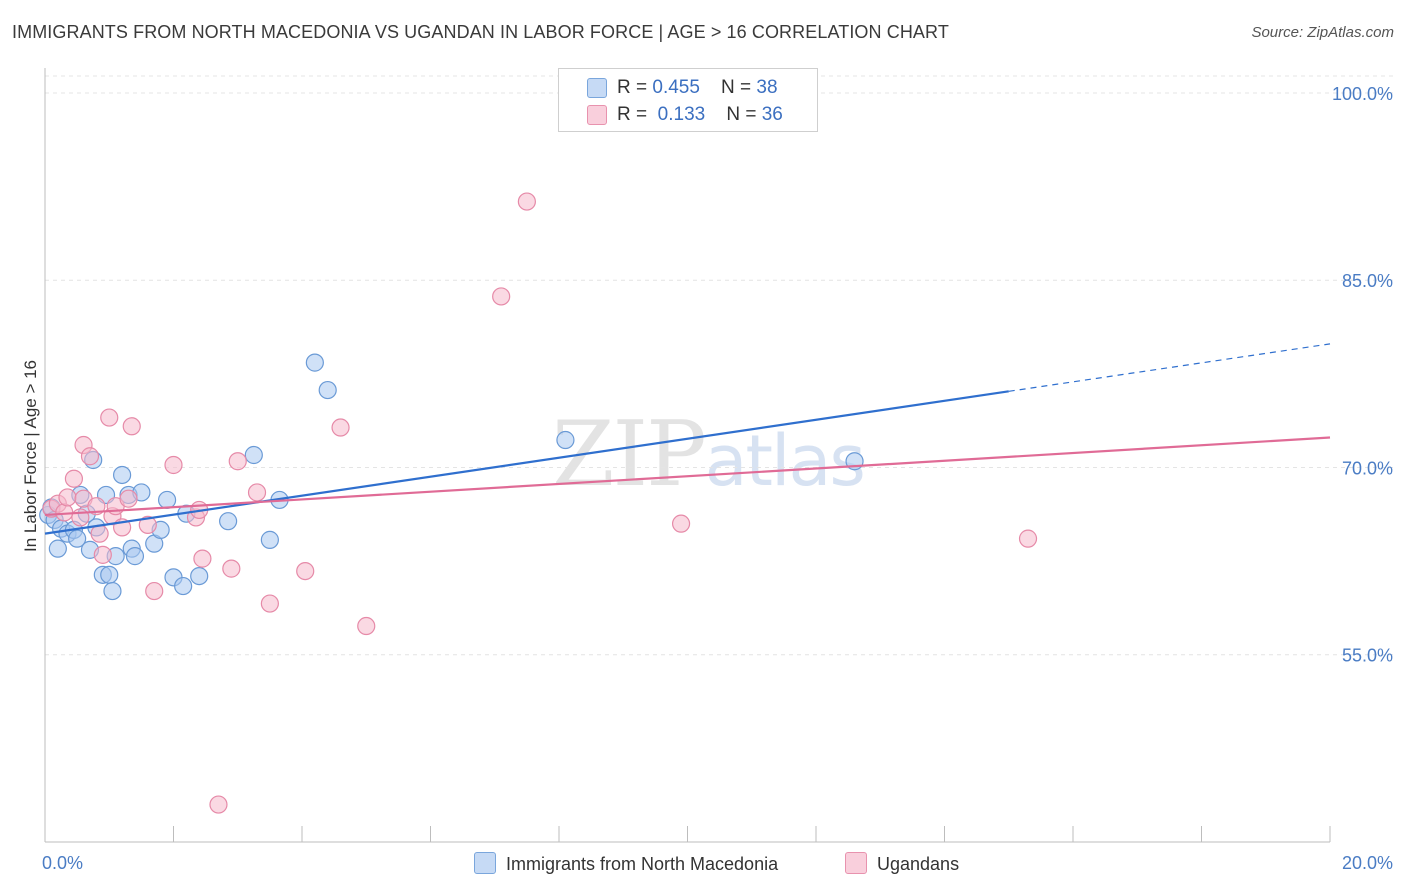  Describe the element at coordinates (642, 864) in the screenshot. I see `bottom-legend-label-north-macedonia: Immigrants from North Macedonia` at that location.